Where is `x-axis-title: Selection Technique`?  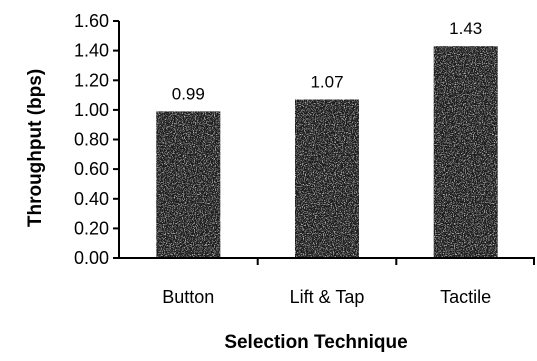
x-axis-title: Selection Technique is located at coordinates (315, 342).